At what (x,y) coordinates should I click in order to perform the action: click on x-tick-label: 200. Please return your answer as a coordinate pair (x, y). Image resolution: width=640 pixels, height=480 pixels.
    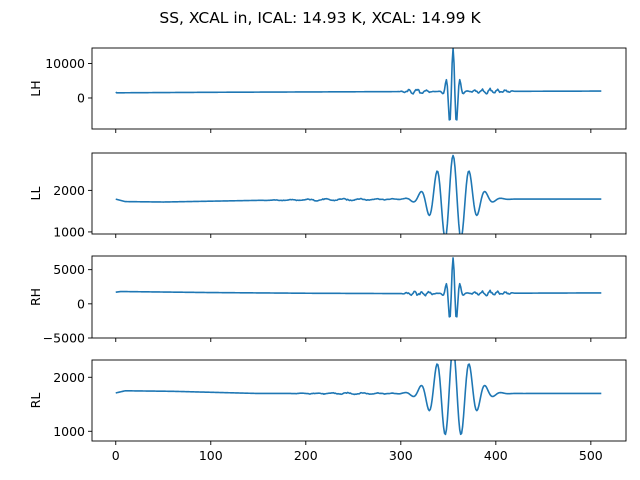
    Looking at the image, I should click on (306, 455).